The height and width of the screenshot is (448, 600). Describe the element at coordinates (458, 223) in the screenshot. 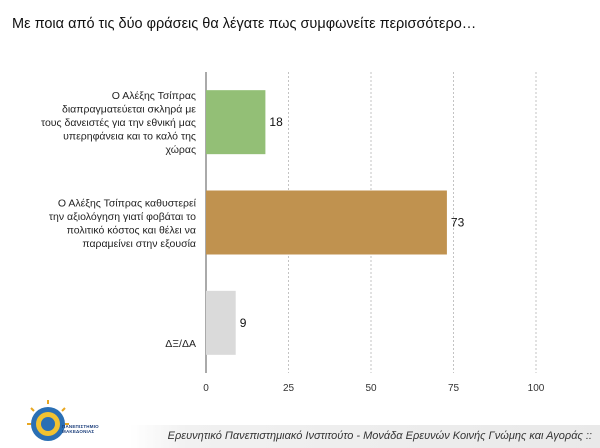

I see `bar-value-label: 73` at that location.